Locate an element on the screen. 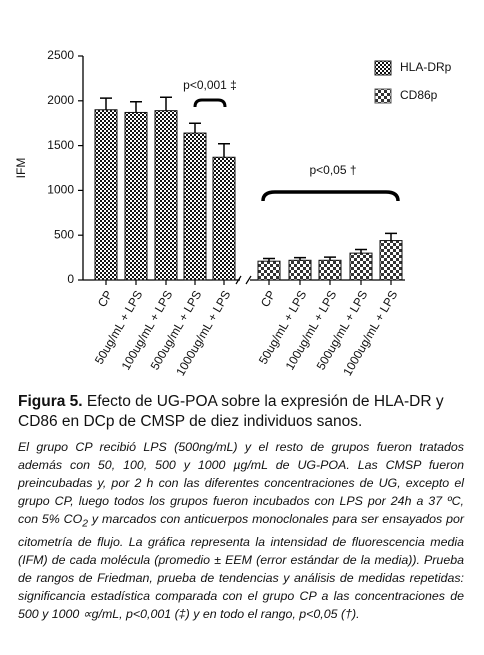  legend-label: HLA-DRp is located at coordinates (426, 67).